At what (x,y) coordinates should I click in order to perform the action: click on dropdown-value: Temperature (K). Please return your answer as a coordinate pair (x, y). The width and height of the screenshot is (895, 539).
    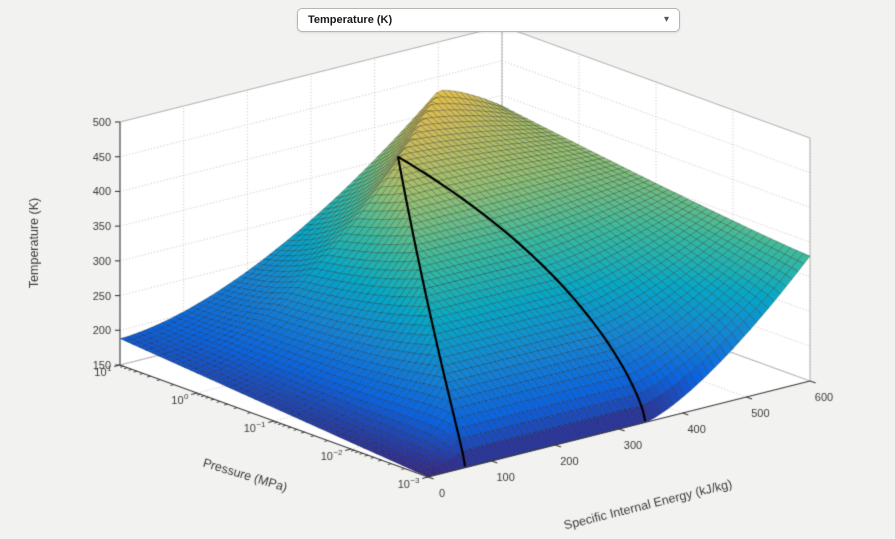
    Looking at the image, I should click on (350, 20).